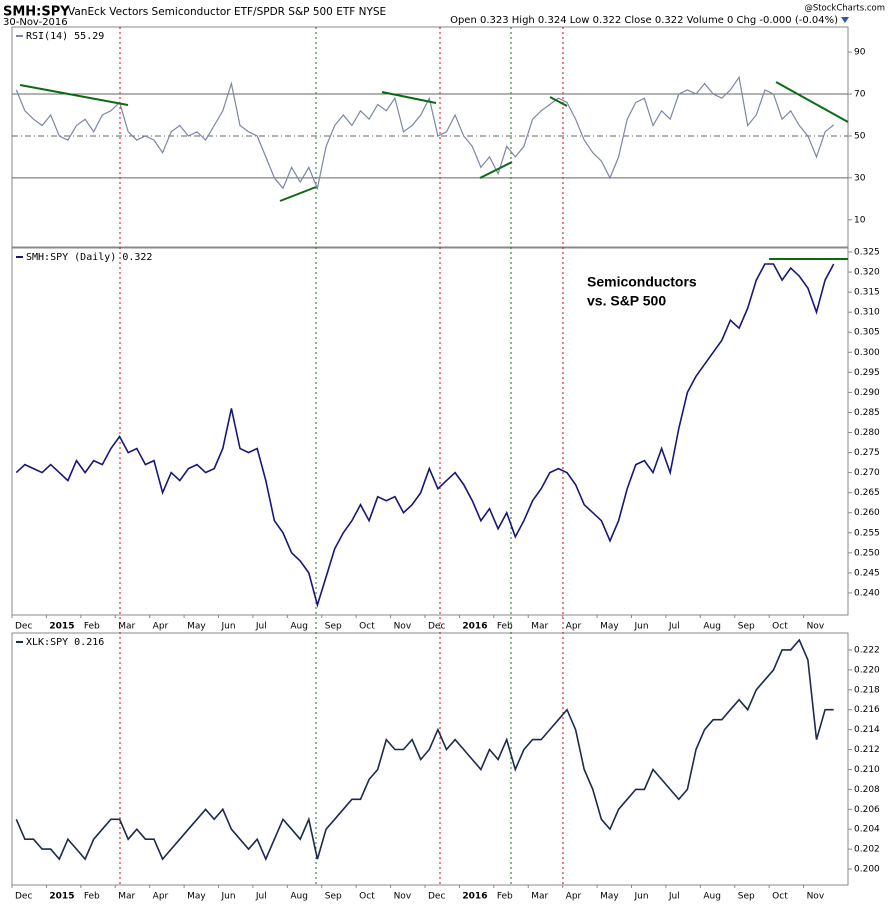  I want to click on y-tick-label: 0.200, so click(867, 870).